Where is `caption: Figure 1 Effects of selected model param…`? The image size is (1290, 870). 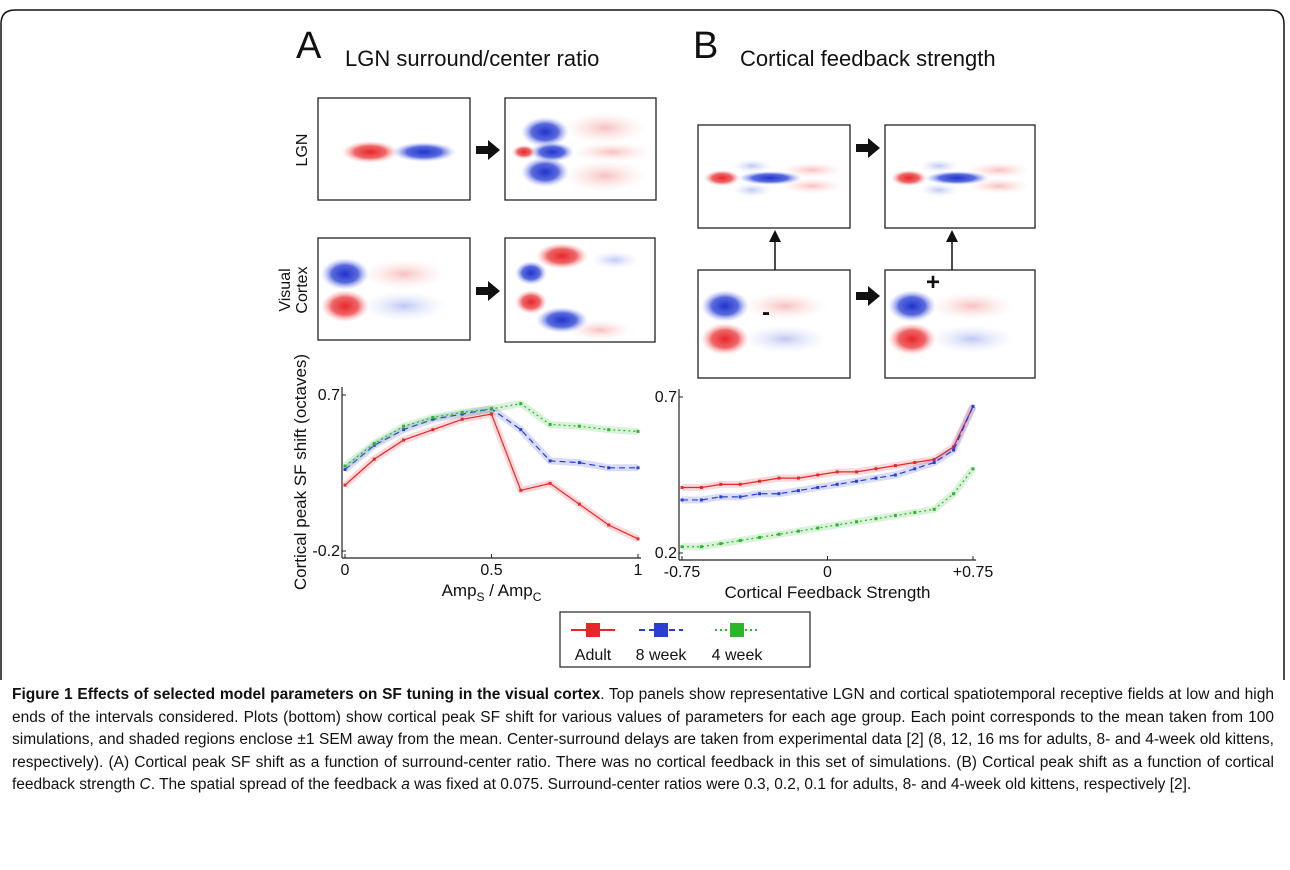 caption: Figure 1 Effects of selected model param… is located at coordinates (643, 740).